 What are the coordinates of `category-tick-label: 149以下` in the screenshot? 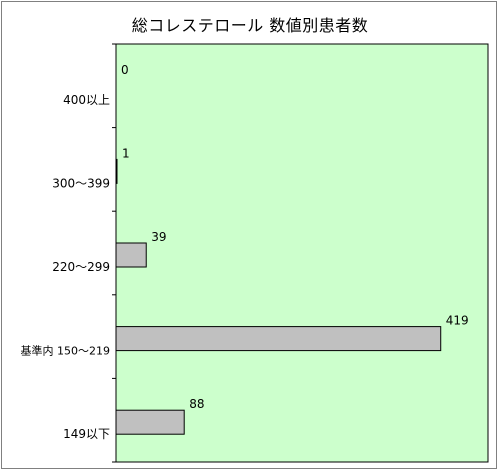 It's located at (86, 434).